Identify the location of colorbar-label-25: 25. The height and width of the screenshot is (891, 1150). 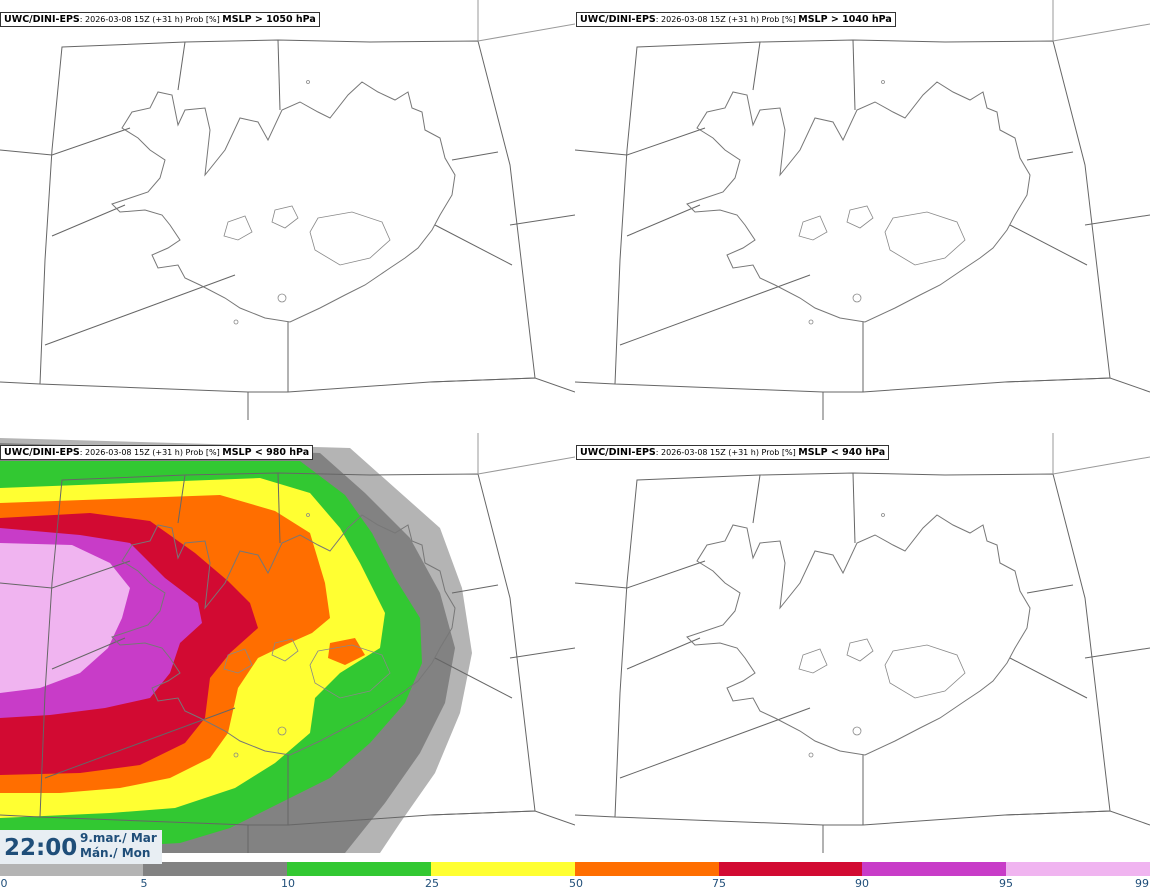
(432, 883).